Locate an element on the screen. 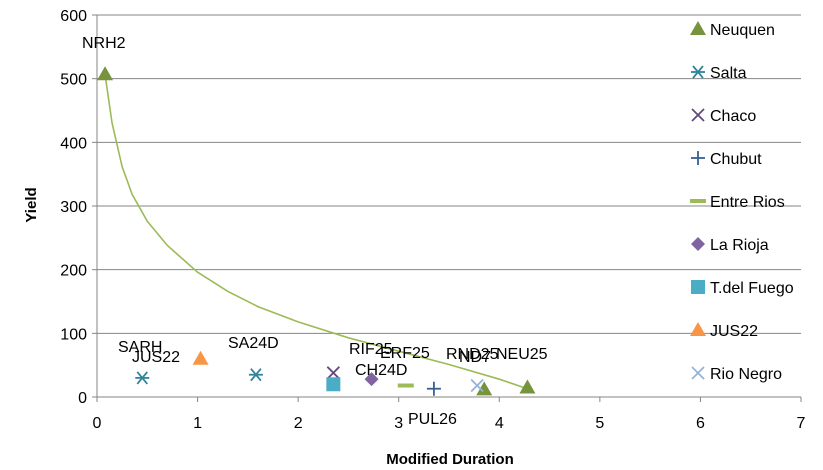  y-tick-label: 600 is located at coordinates (73, 16).